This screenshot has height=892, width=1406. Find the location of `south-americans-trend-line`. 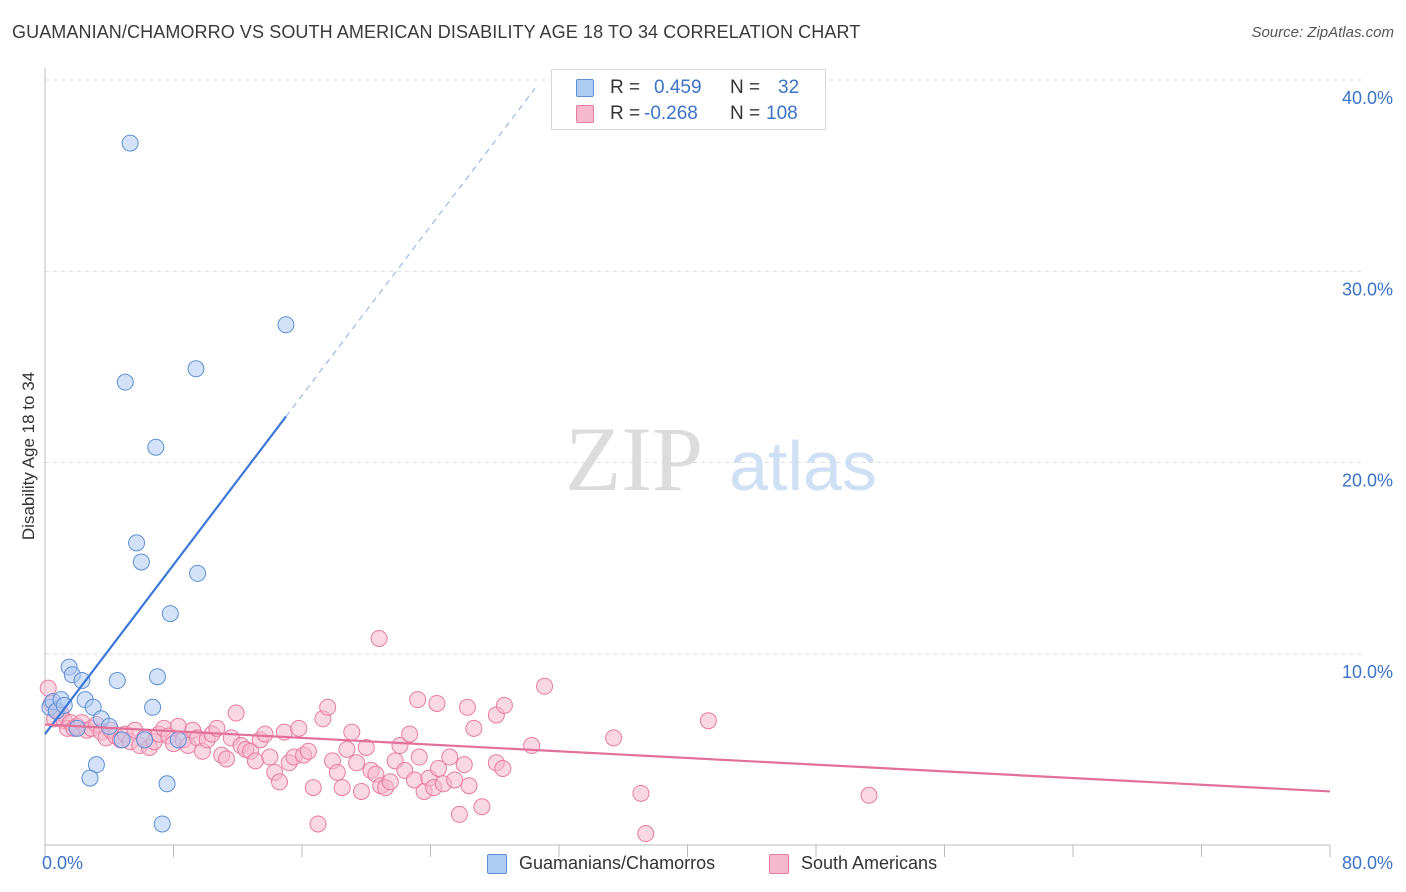

south-americans-trend-line is located at coordinates (687, 758).